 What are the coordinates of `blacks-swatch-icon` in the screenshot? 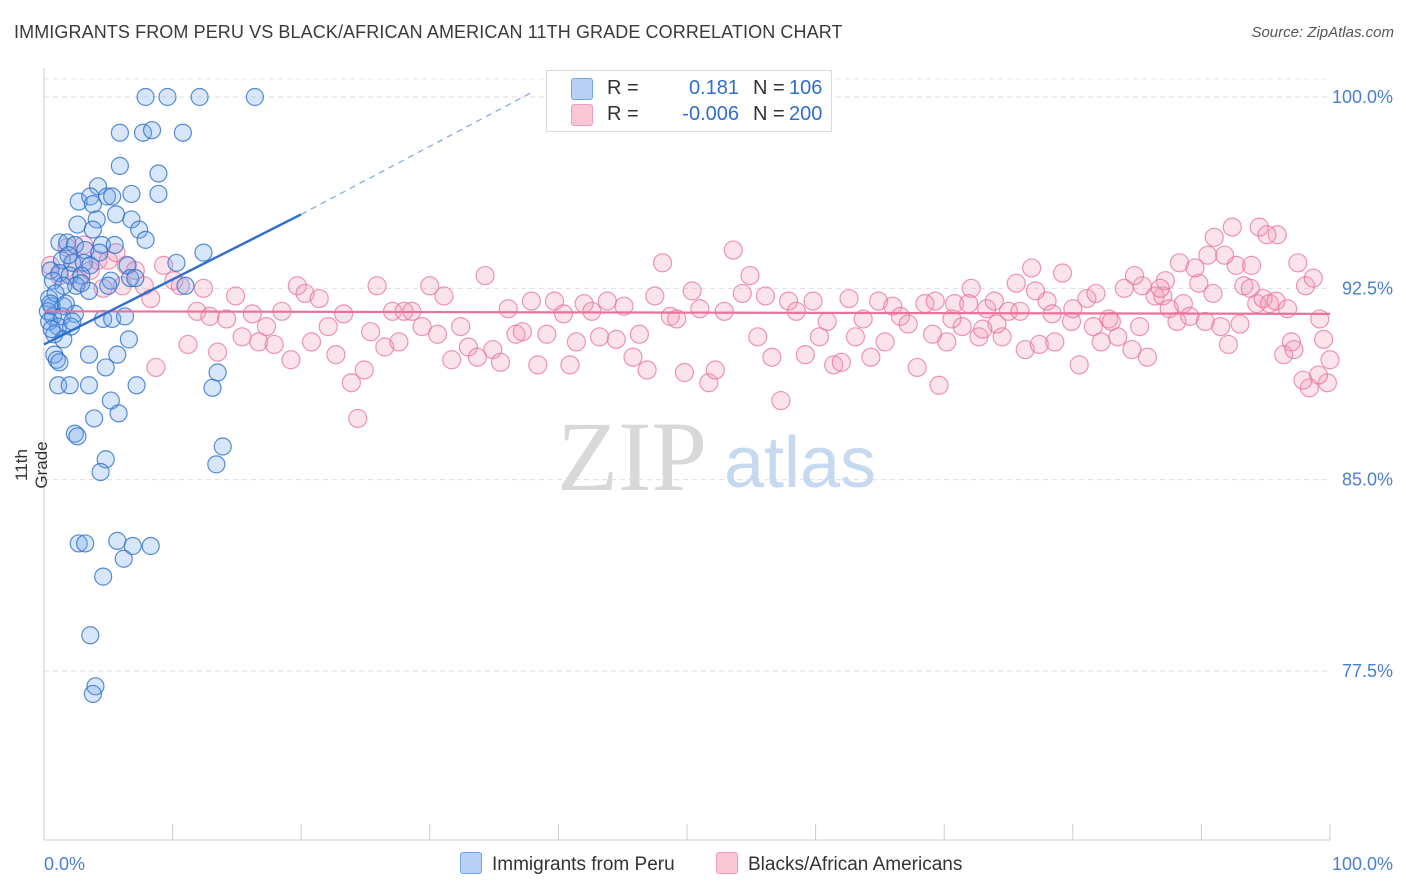 It's located at (582, 115).